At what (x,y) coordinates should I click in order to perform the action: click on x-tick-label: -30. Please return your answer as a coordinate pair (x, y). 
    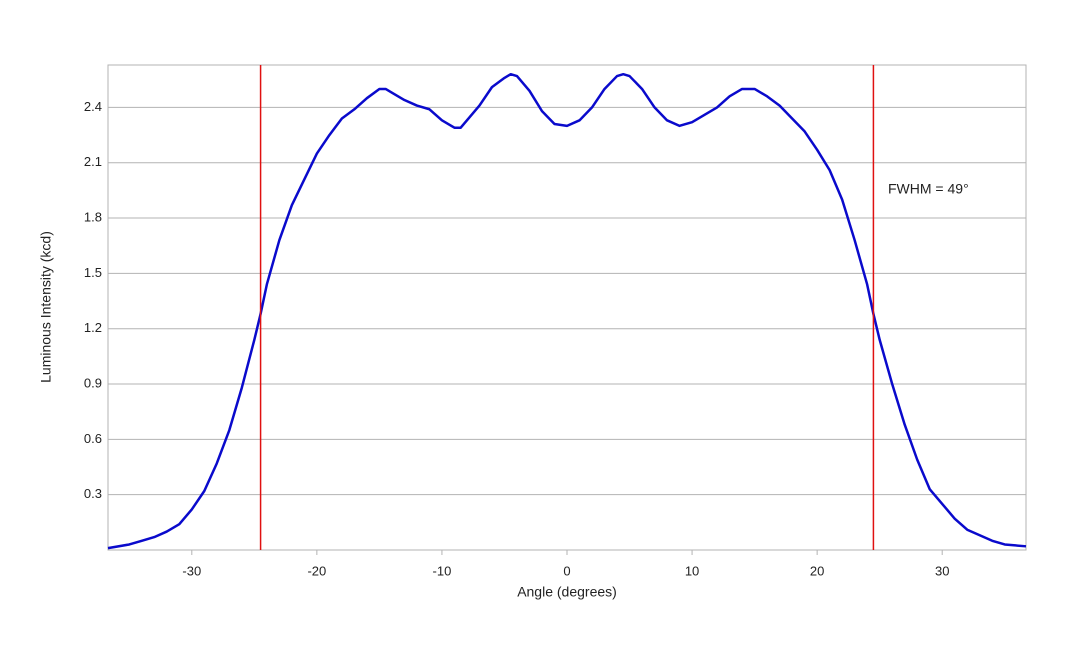
    Looking at the image, I should click on (191, 570).